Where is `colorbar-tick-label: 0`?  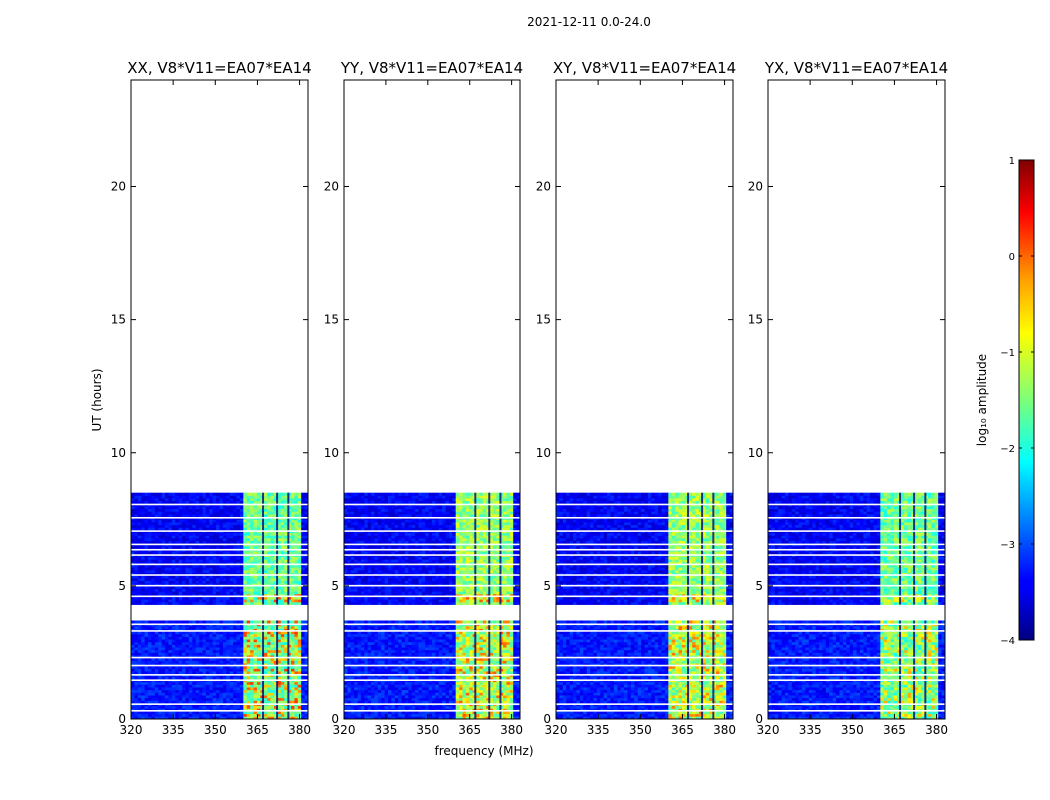 colorbar-tick-label: 0 is located at coordinates (1012, 257).